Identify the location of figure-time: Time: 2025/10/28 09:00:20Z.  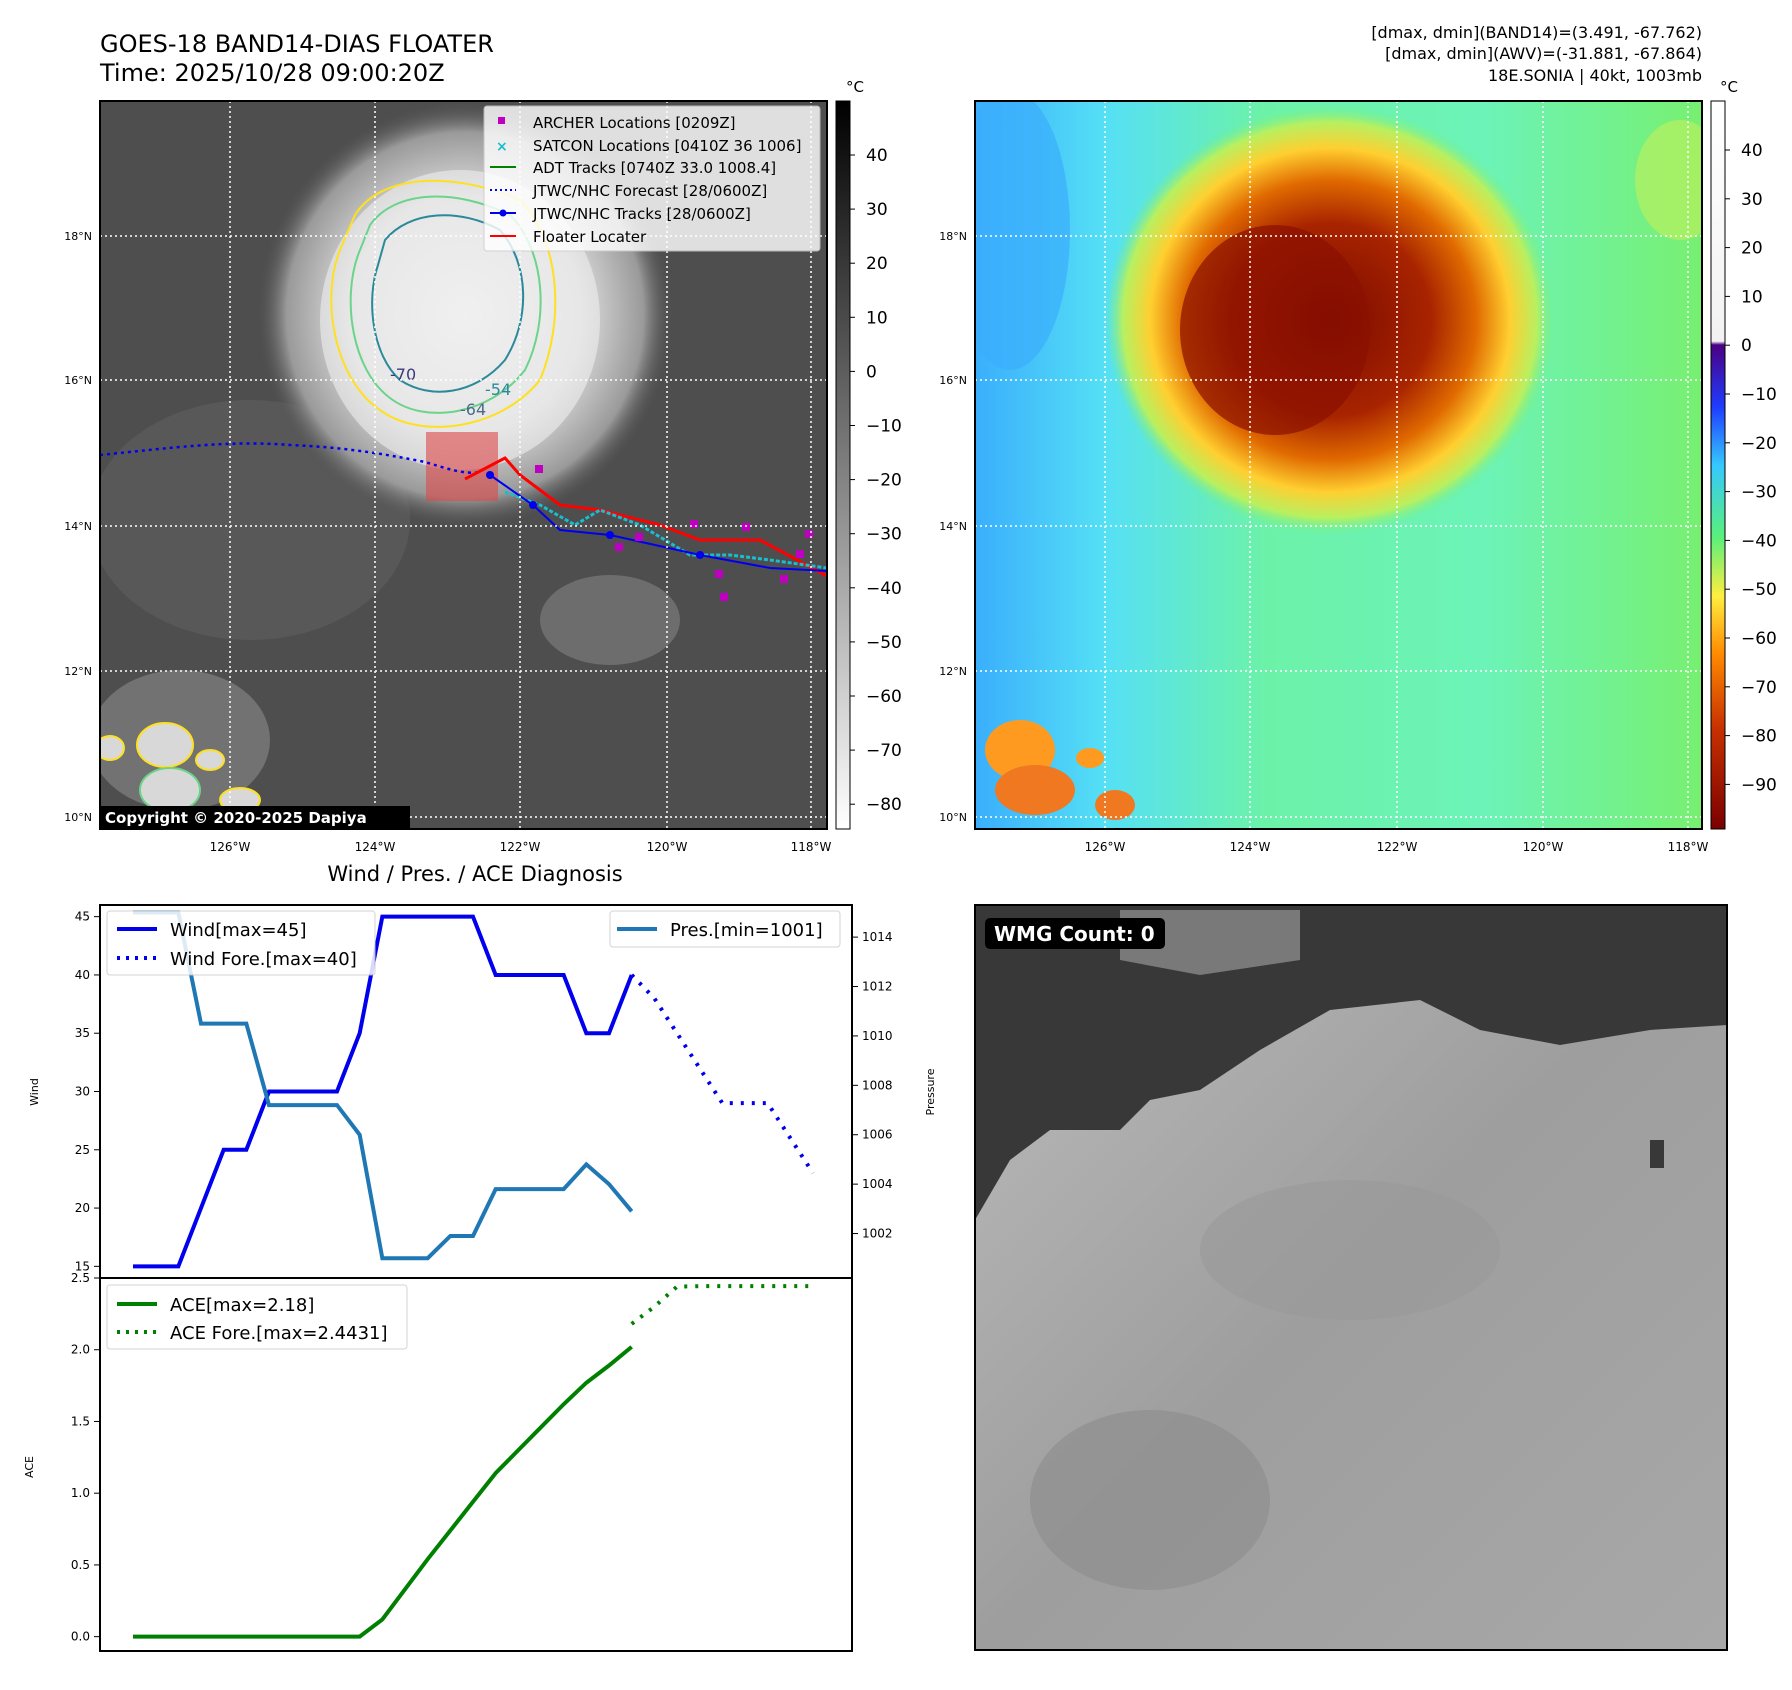
(272, 73).